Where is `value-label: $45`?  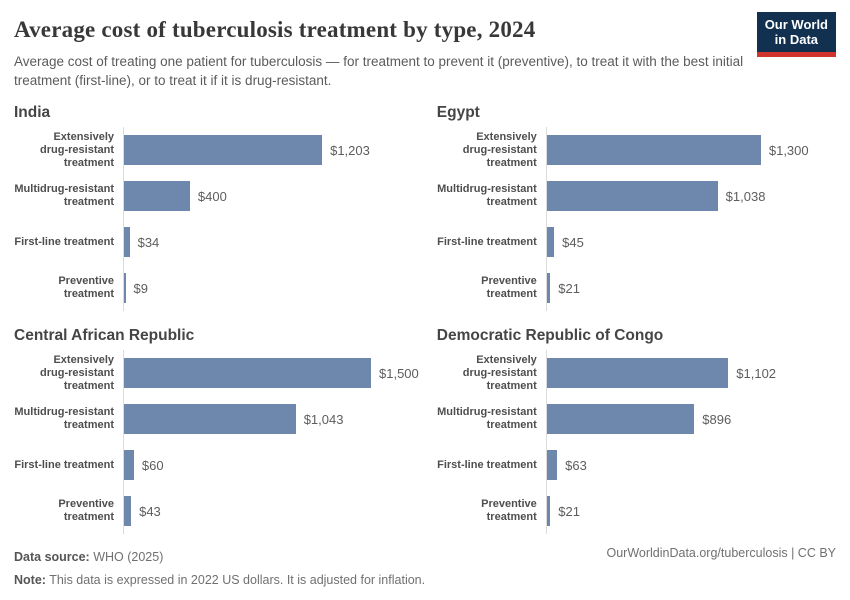 value-label: $45 is located at coordinates (573, 242).